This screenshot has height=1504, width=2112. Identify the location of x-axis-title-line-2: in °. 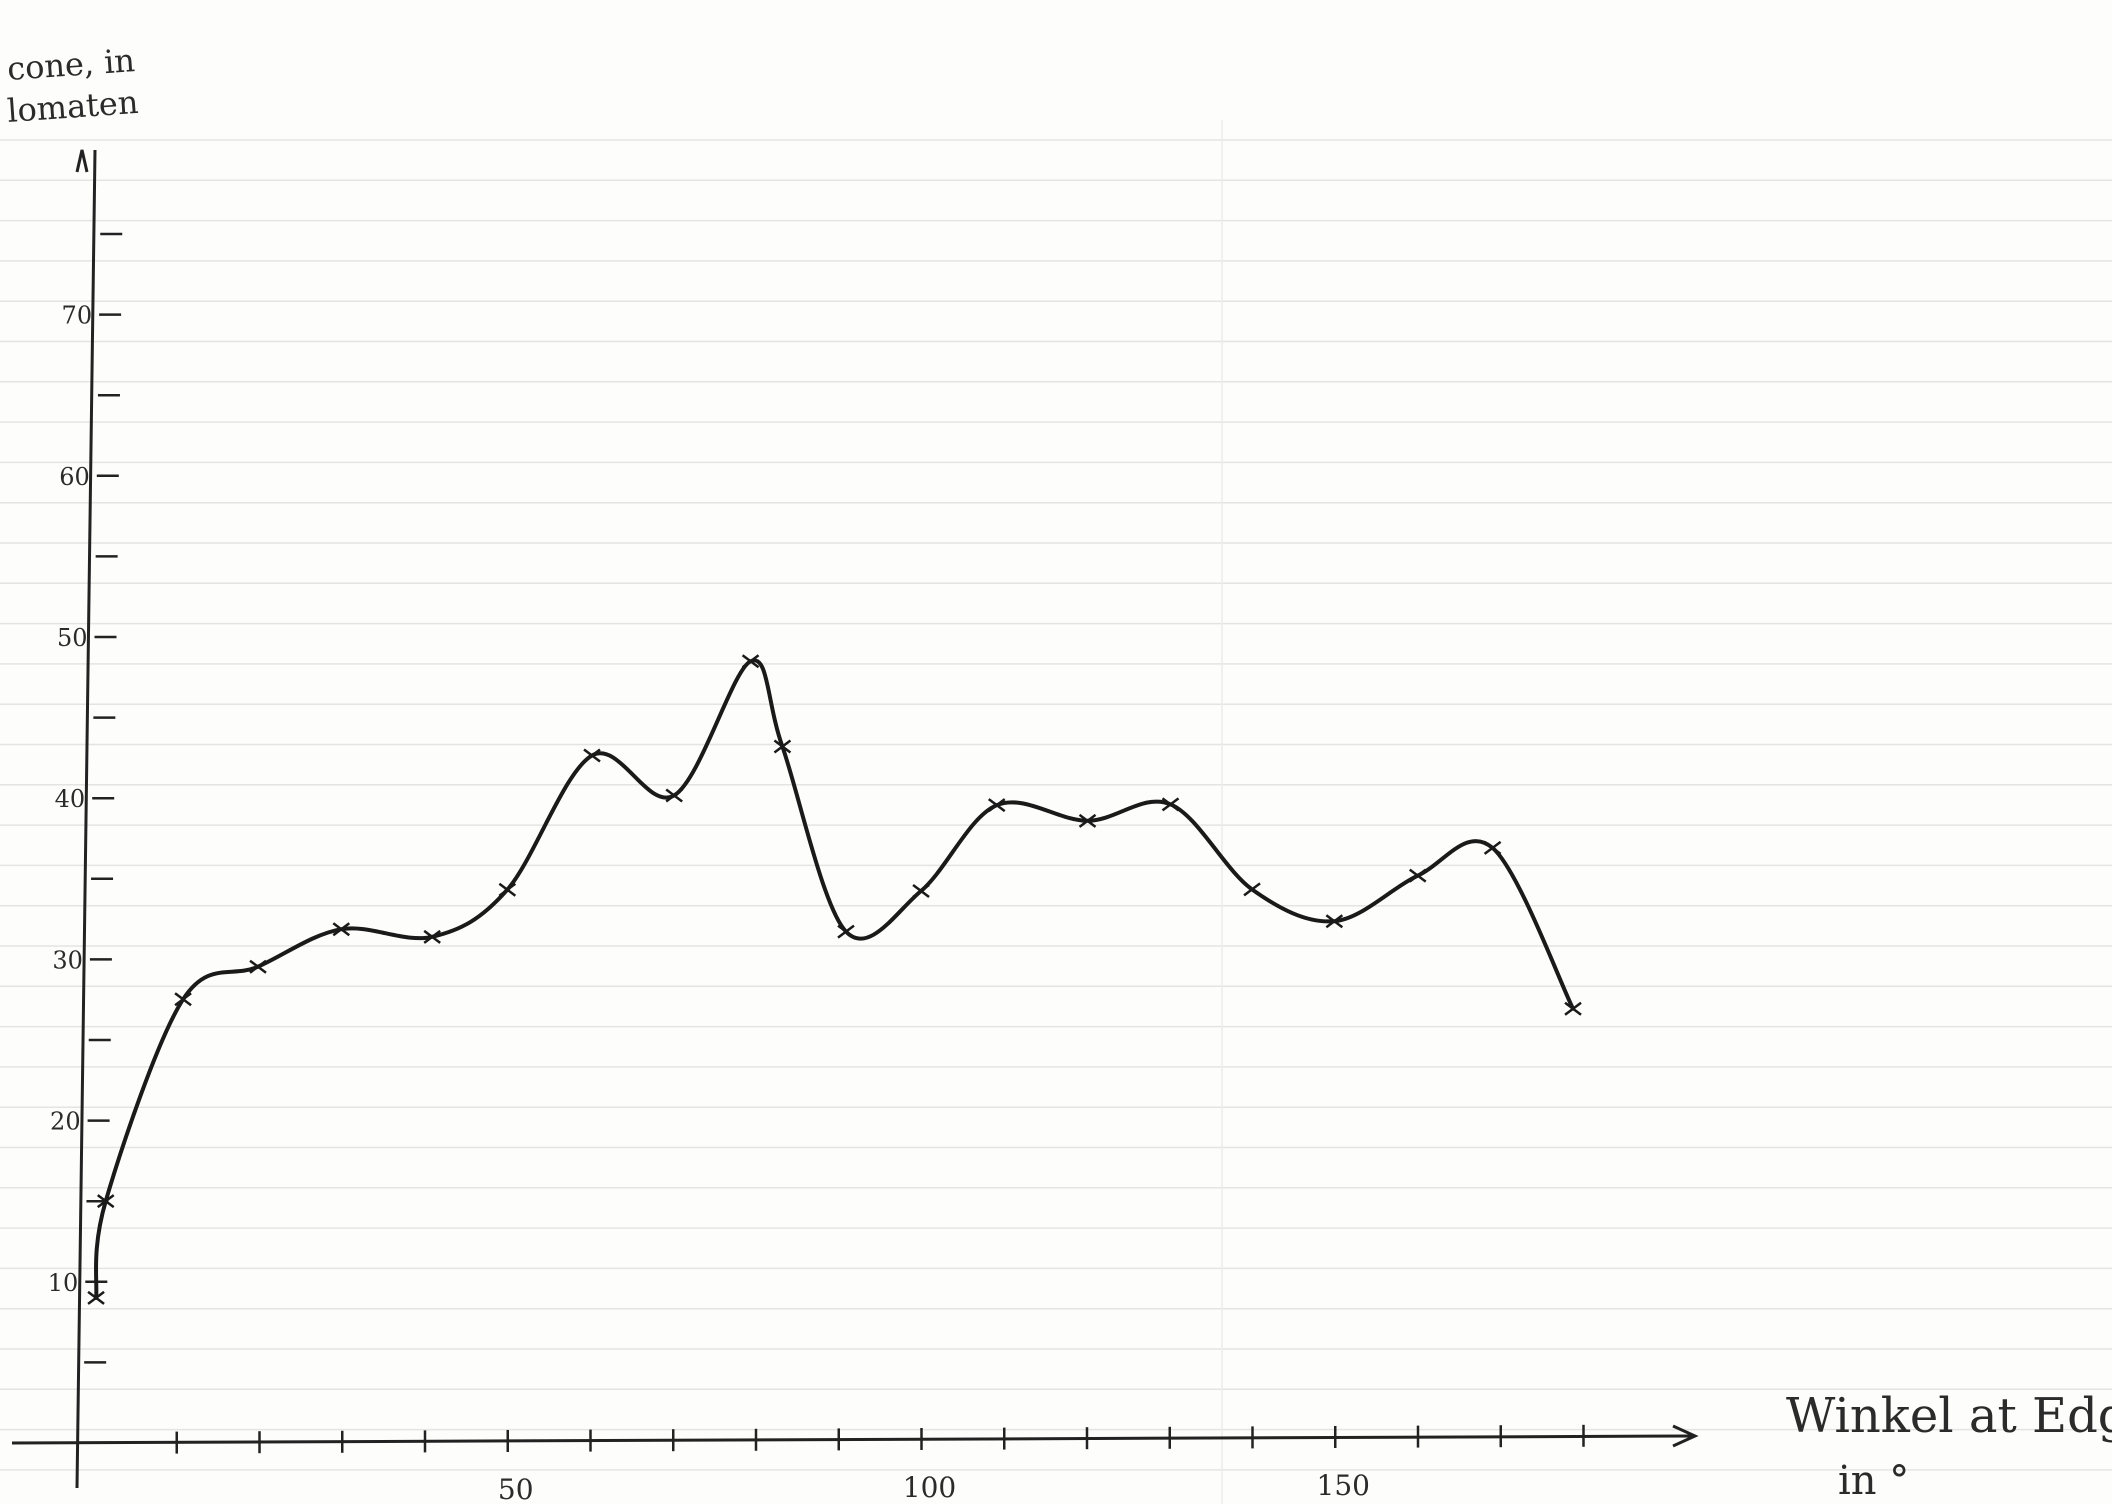
(1873, 1481).